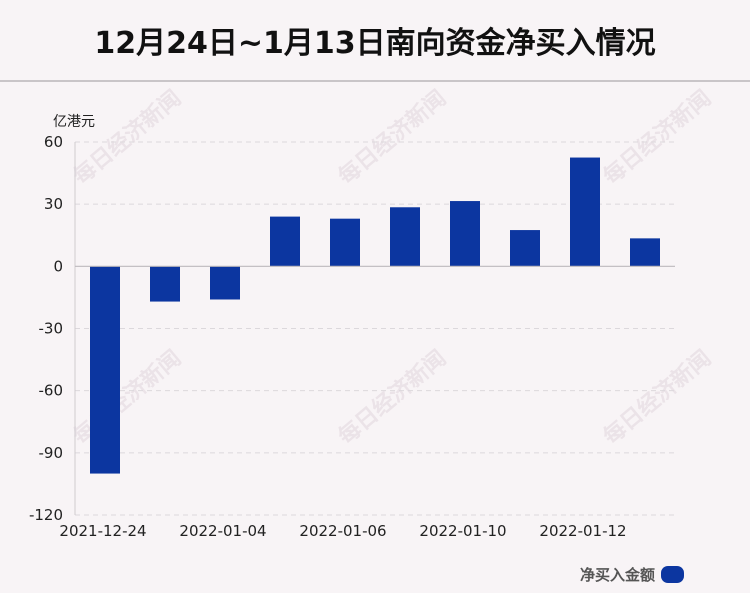 This screenshot has height=593, width=750. I want to click on legend-label: 净买入金额, so click(617, 575).